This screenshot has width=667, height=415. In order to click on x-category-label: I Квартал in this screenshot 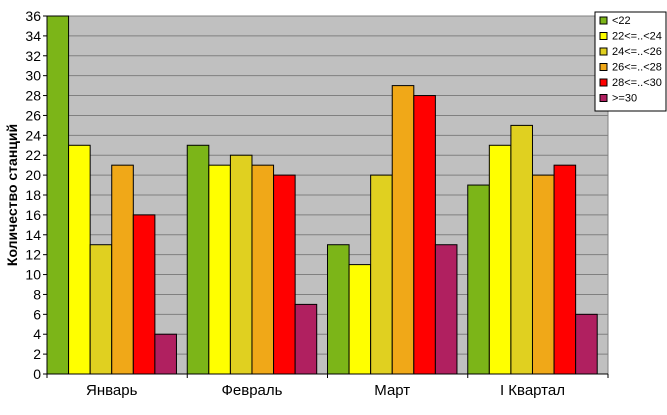, I will do `click(532, 390)`.